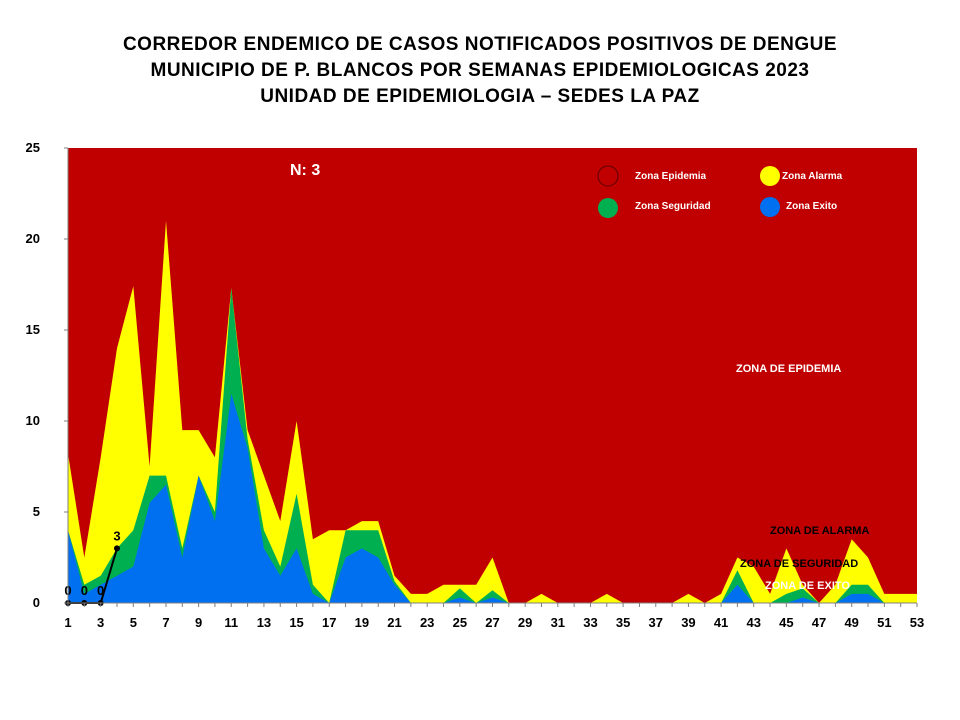  Describe the element at coordinates (656, 622) in the screenshot. I see `x-tick-label: 37` at that location.